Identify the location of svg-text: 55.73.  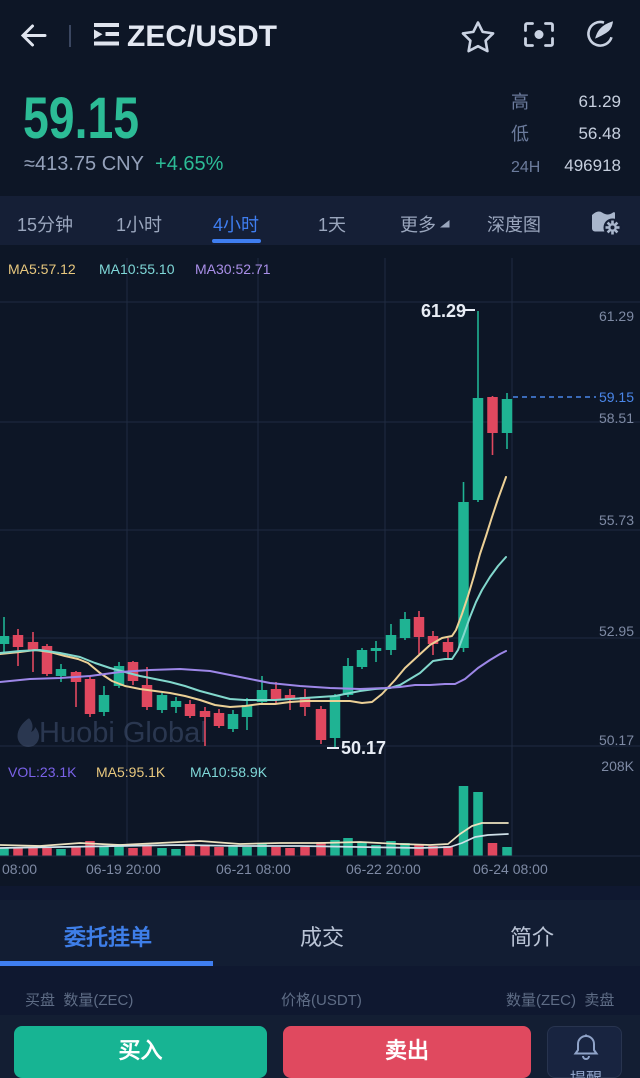
(616, 520).